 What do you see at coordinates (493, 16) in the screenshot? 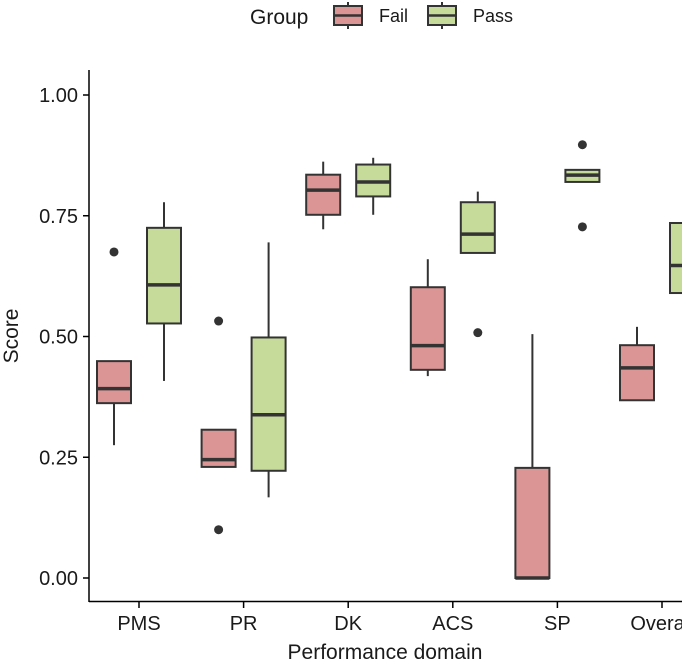
I see `legend-label-pass: Pass` at bounding box center [493, 16].